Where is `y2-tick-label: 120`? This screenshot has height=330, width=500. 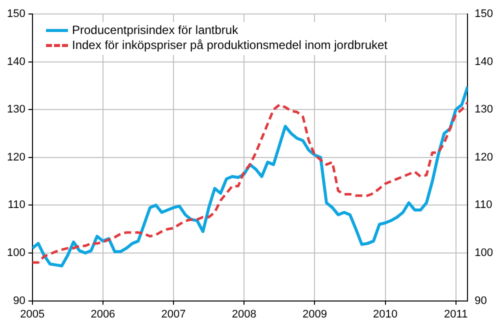 y2-tick-label: 120 is located at coordinates (484, 157).